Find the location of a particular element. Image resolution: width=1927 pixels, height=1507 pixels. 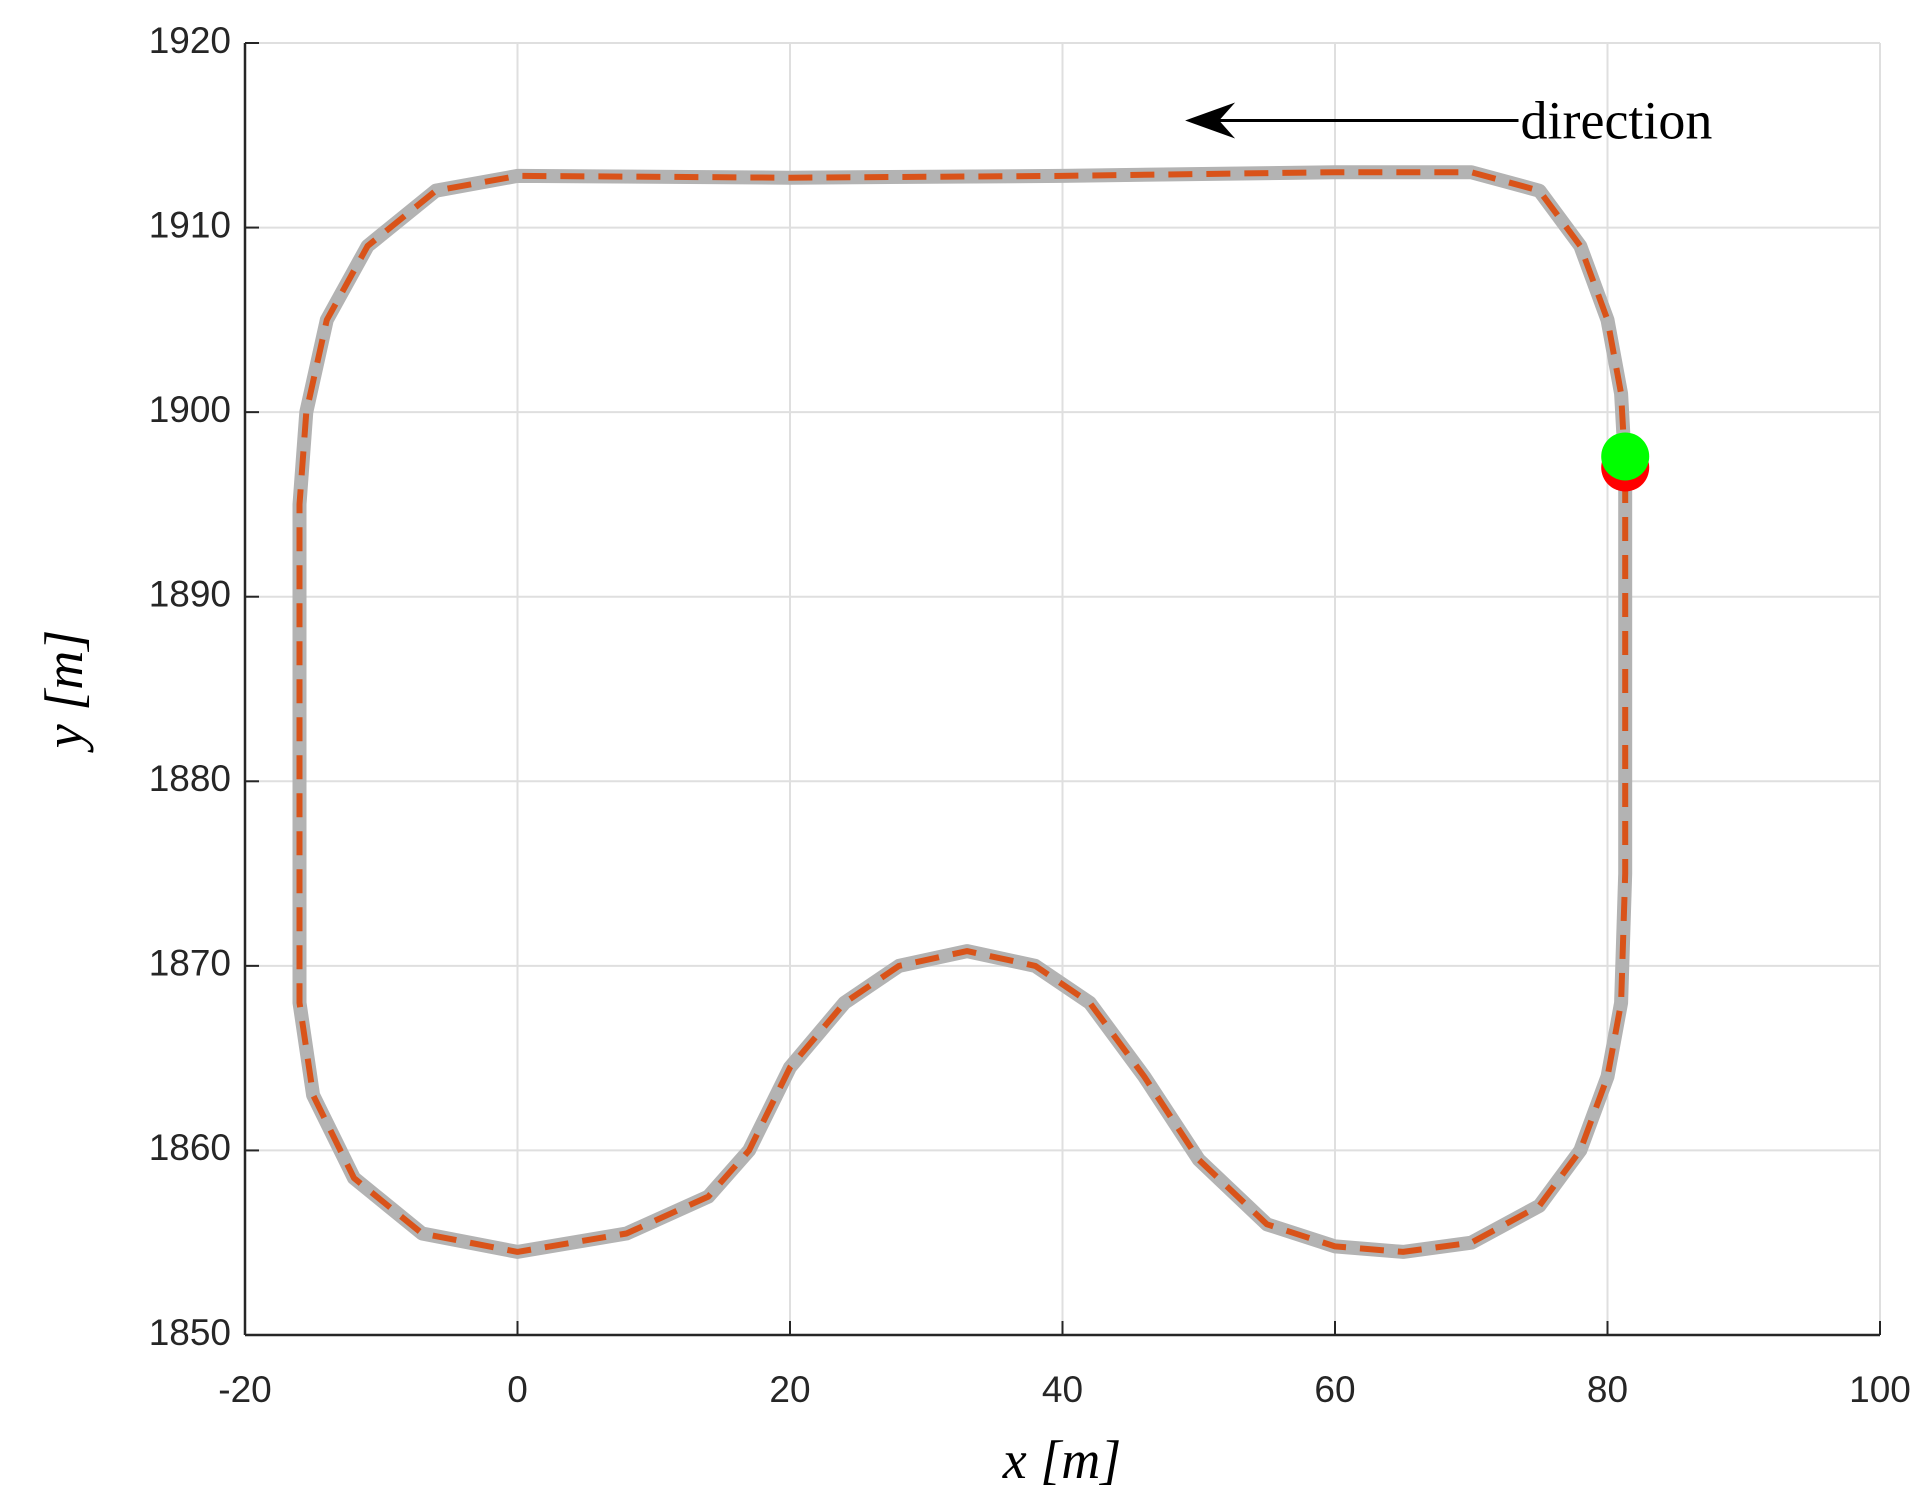

y-tick-label: 1920 is located at coordinates (190, 40).